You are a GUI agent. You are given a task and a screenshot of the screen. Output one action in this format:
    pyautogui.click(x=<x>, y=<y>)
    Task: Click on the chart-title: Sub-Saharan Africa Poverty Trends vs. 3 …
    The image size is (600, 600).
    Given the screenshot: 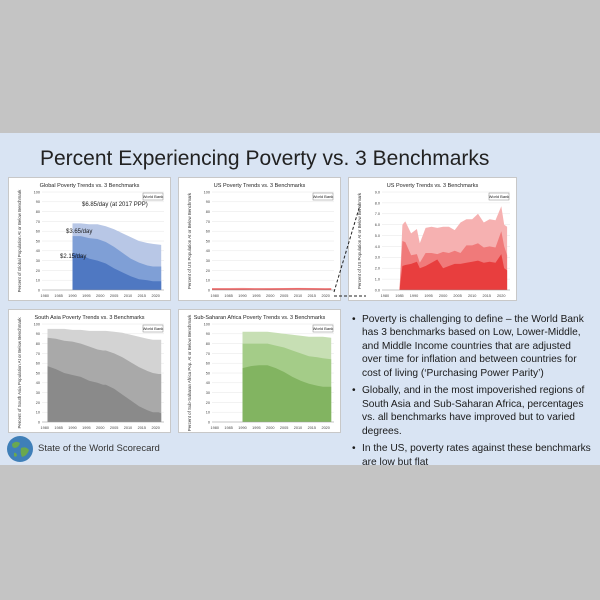 What is the action you would take?
    pyautogui.click(x=260, y=318)
    